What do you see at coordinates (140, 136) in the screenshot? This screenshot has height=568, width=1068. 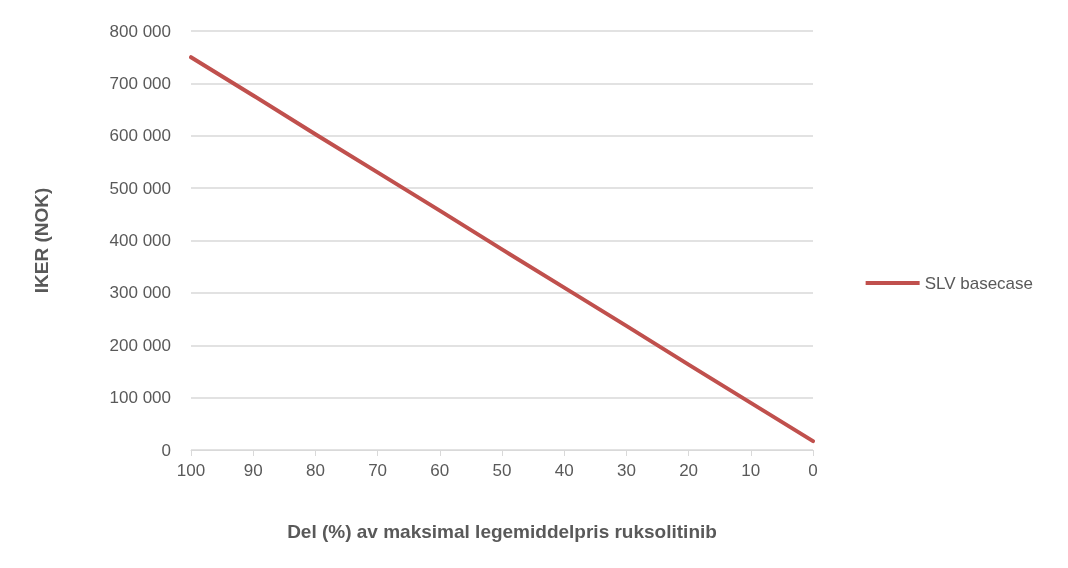 I see `y-tick-label: 600 000` at bounding box center [140, 136].